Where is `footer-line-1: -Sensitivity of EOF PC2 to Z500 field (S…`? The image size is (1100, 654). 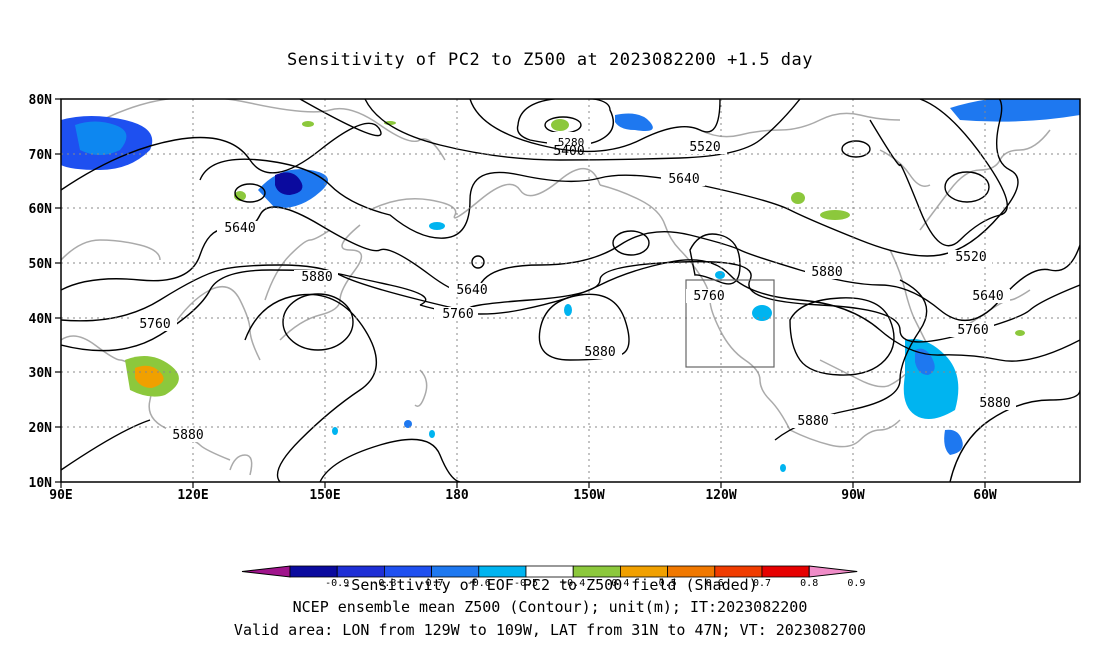 footer-line-1: -Sensitivity of EOF PC2 to Z500 field (S… is located at coordinates (550, 585).